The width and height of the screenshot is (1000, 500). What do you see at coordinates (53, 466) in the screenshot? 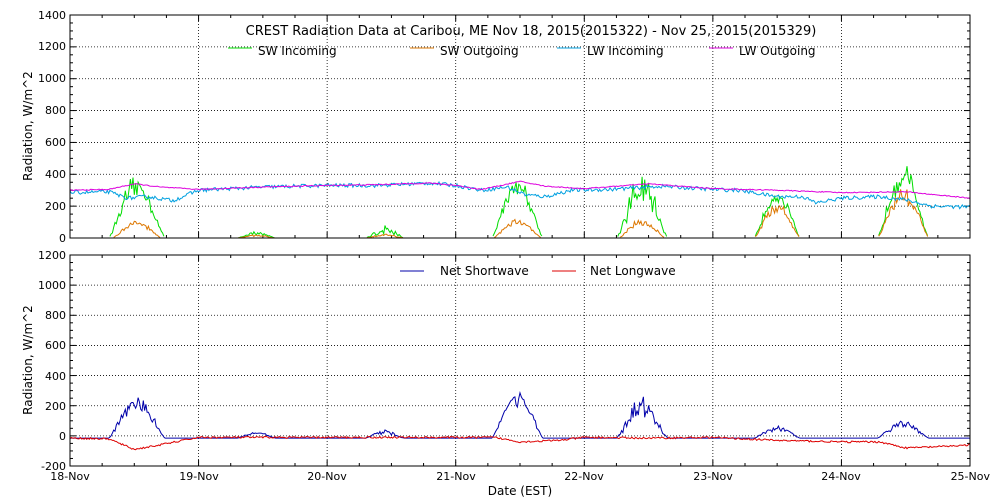
I see `bottom-ytick-label: -200` at bounding box center [53, 466].